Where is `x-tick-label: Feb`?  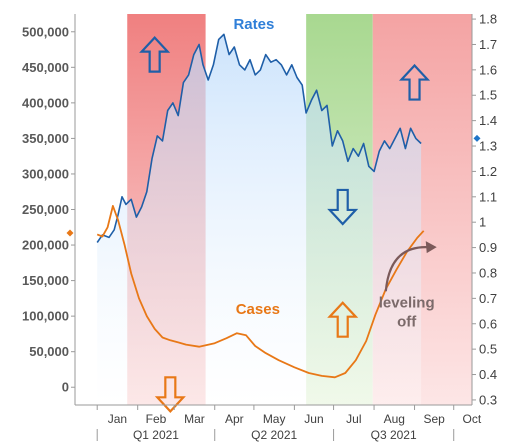
x-tick-label: Feb is located at coordinates (156, 419).